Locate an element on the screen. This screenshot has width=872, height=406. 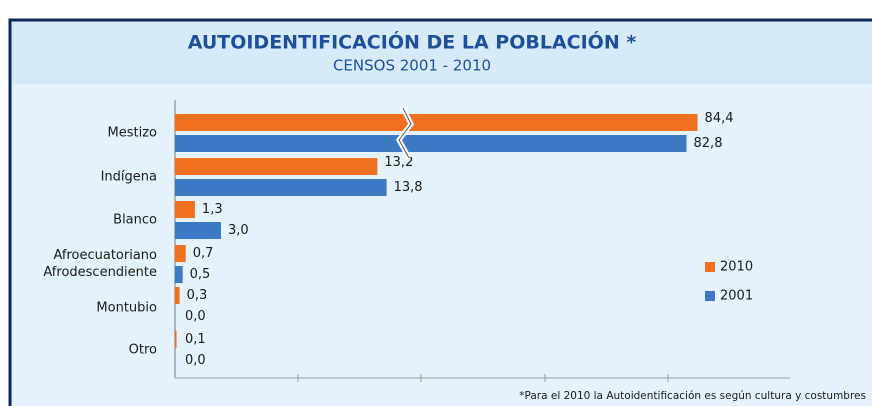
data-label: 13,2 is located at coordinates (398, 162).